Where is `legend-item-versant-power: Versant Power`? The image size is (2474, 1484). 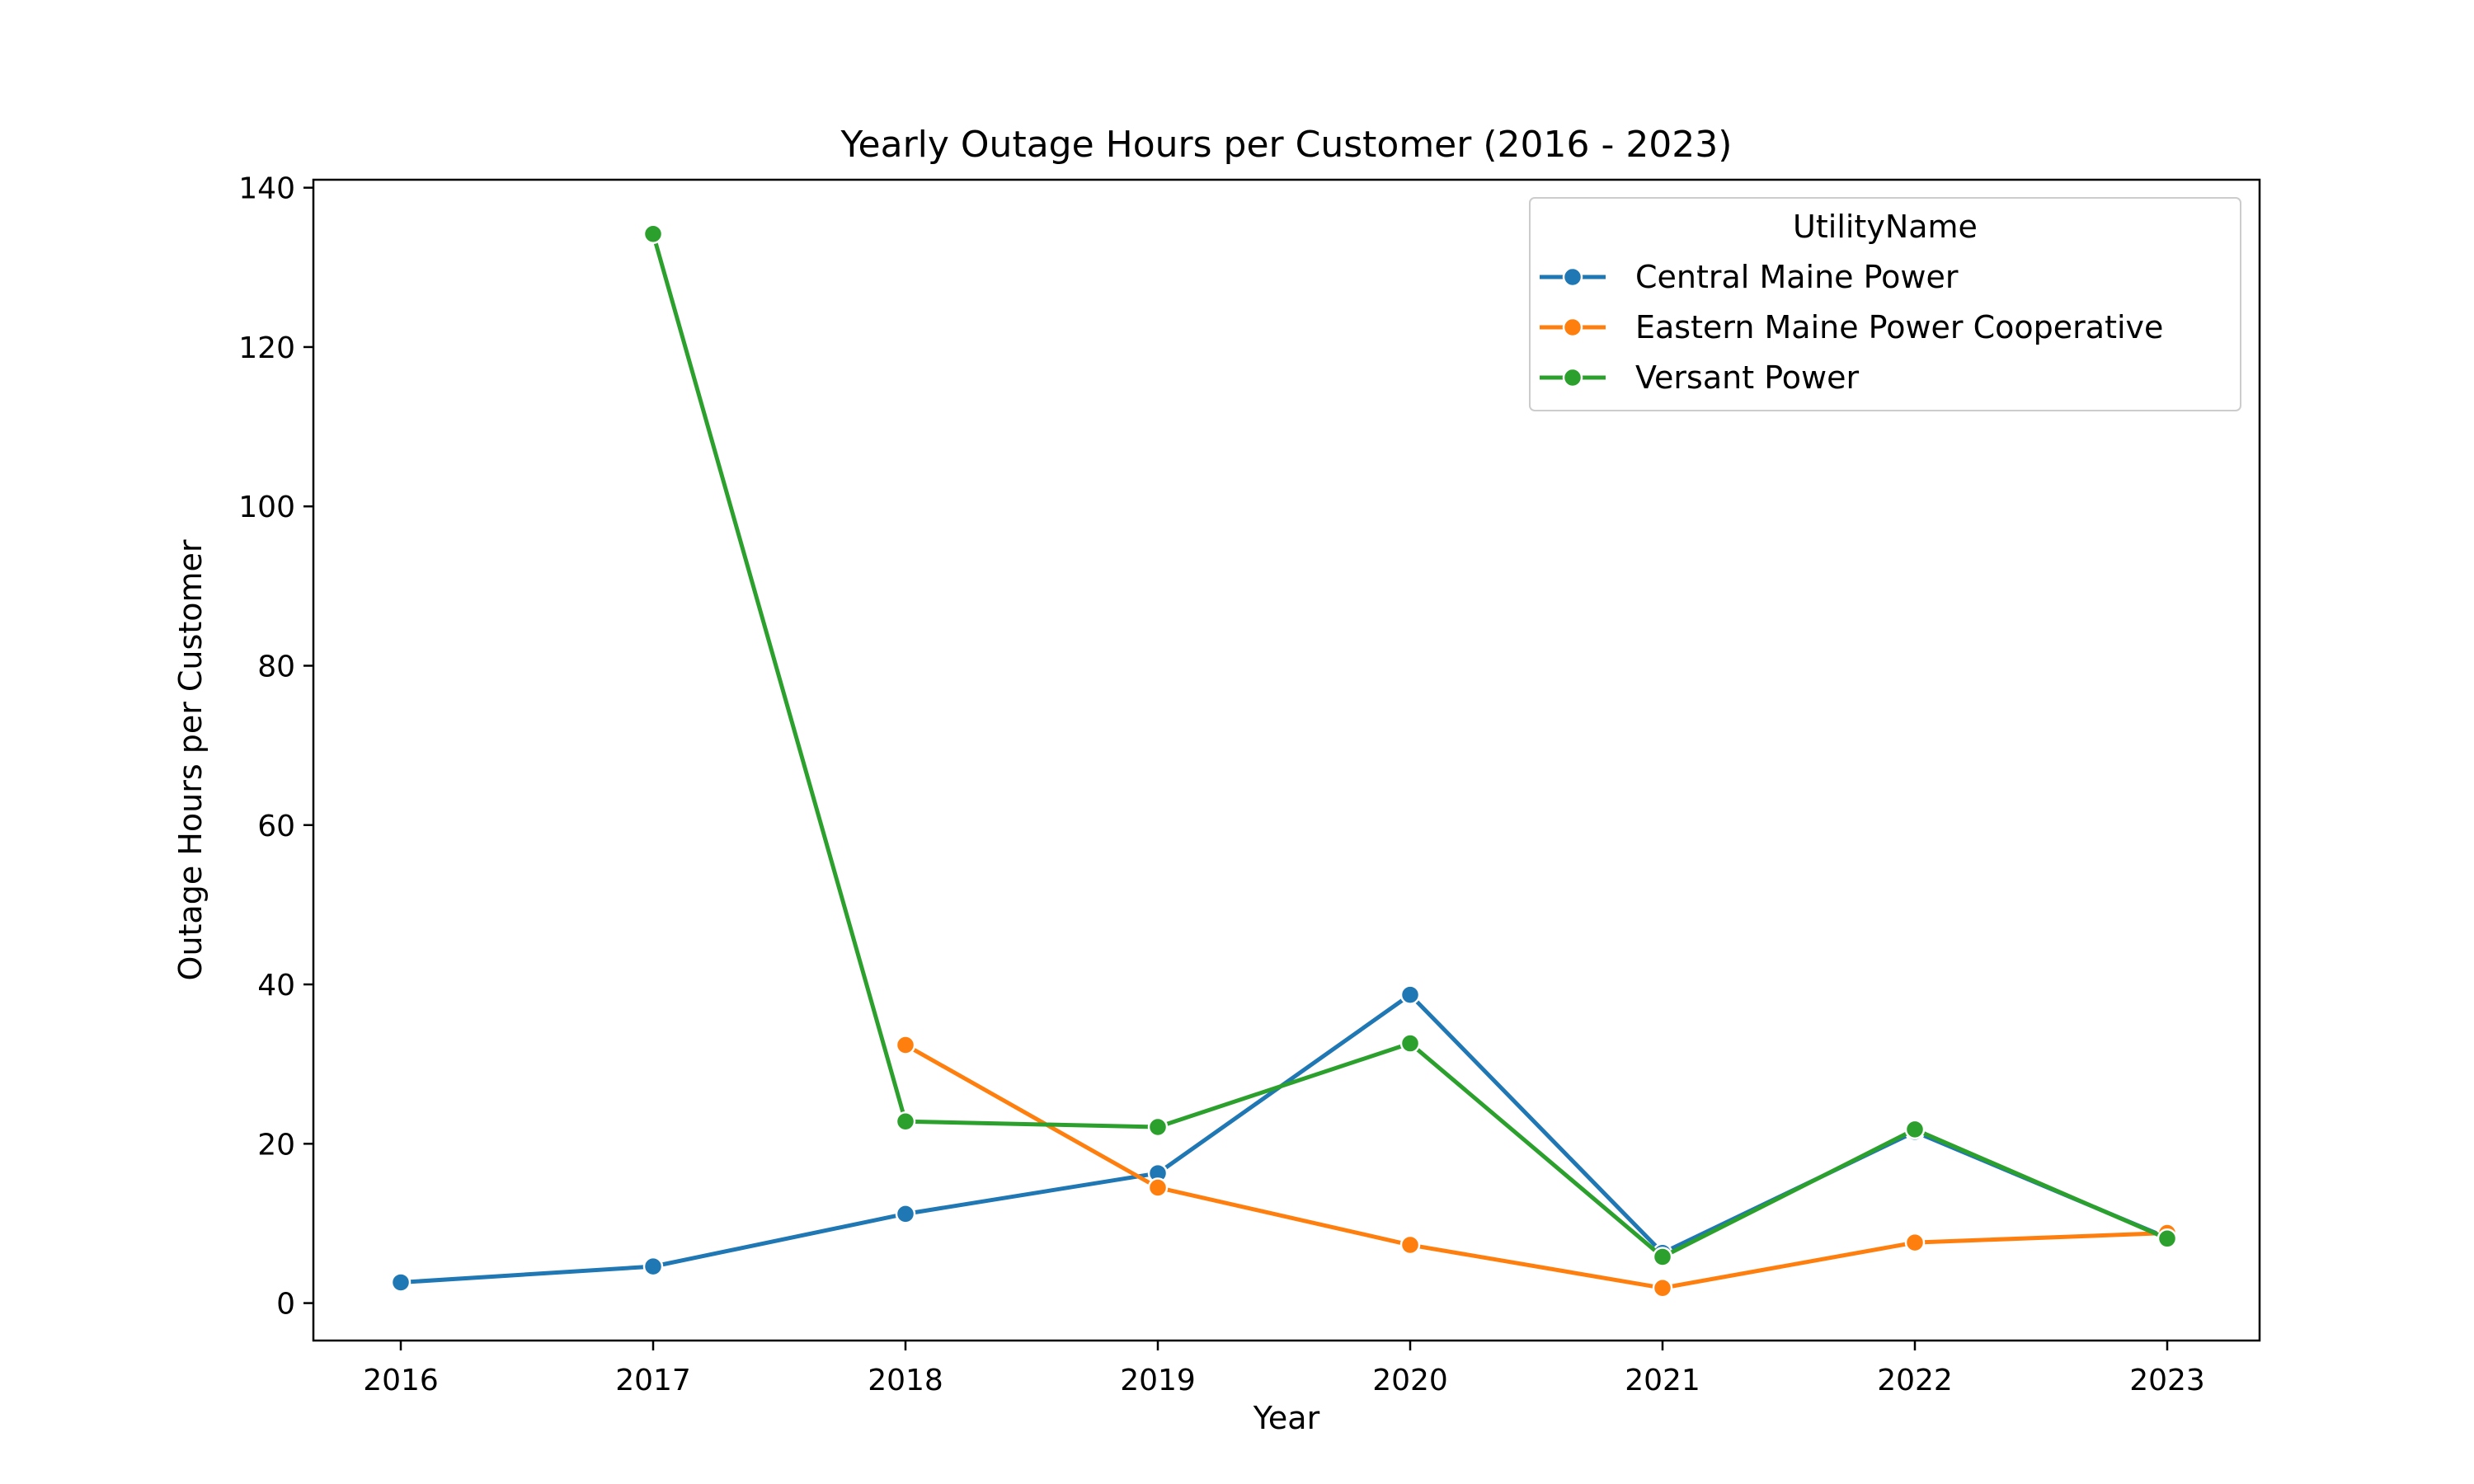
legend-item-versant-power: Versant Power is located at coordinates (1699, 377).